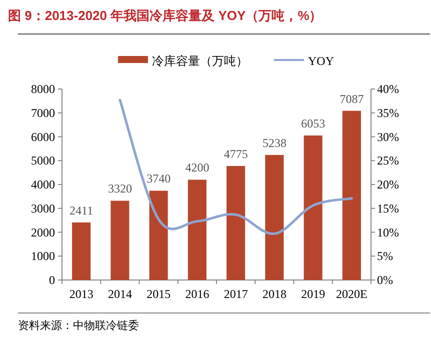 This screenshot has height=337, width=431. What do you see at coordinates (158, 294) in the screenshot?
I see `x-tick-label: 2015` at bounding box center [158, 294].